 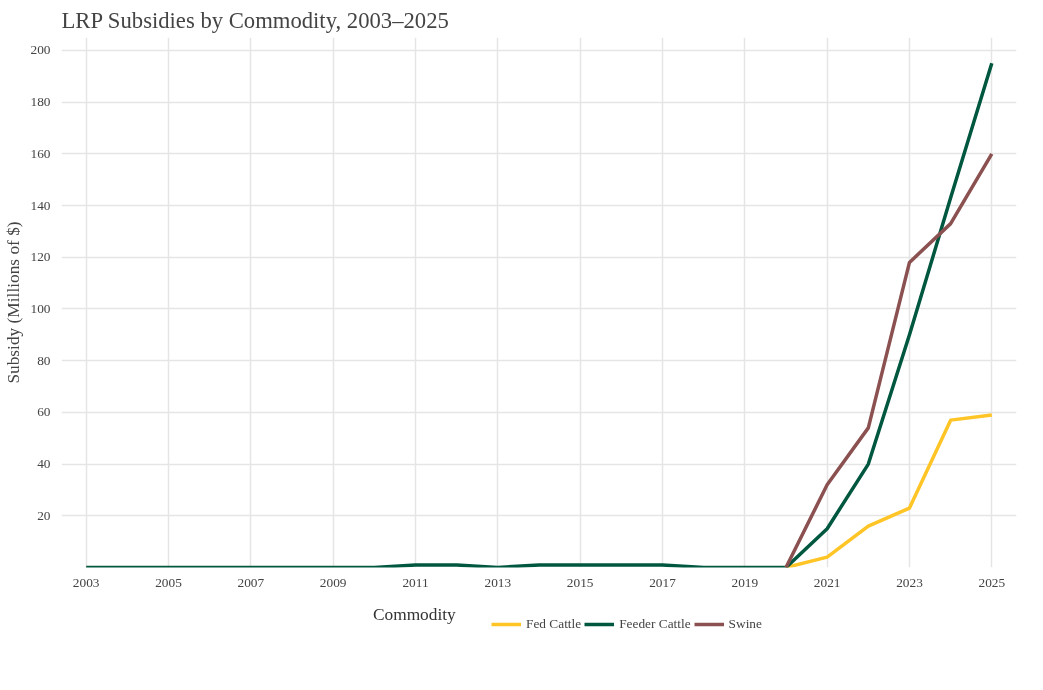 I want to click on x-tick-label: 2005, so click(x=169, y=582).